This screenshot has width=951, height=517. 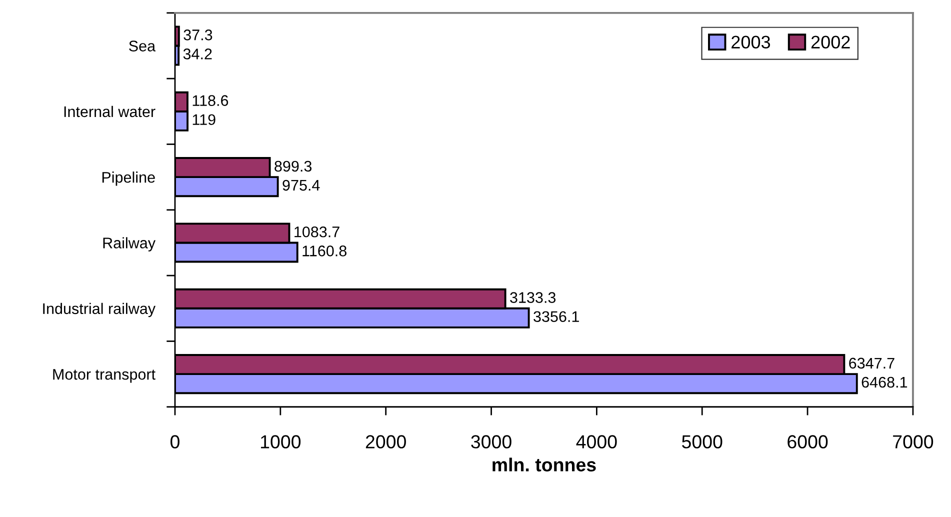 What do you see at coordinates (197, 54) in the screenshot?
I see `data-label: 34.2` at bounding box center [197, 54].